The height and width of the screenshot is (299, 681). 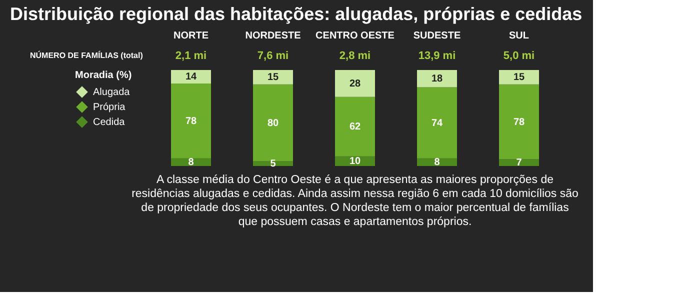 I want to click on x-tick-label: NORDESTE, so click(x=273, y=36).